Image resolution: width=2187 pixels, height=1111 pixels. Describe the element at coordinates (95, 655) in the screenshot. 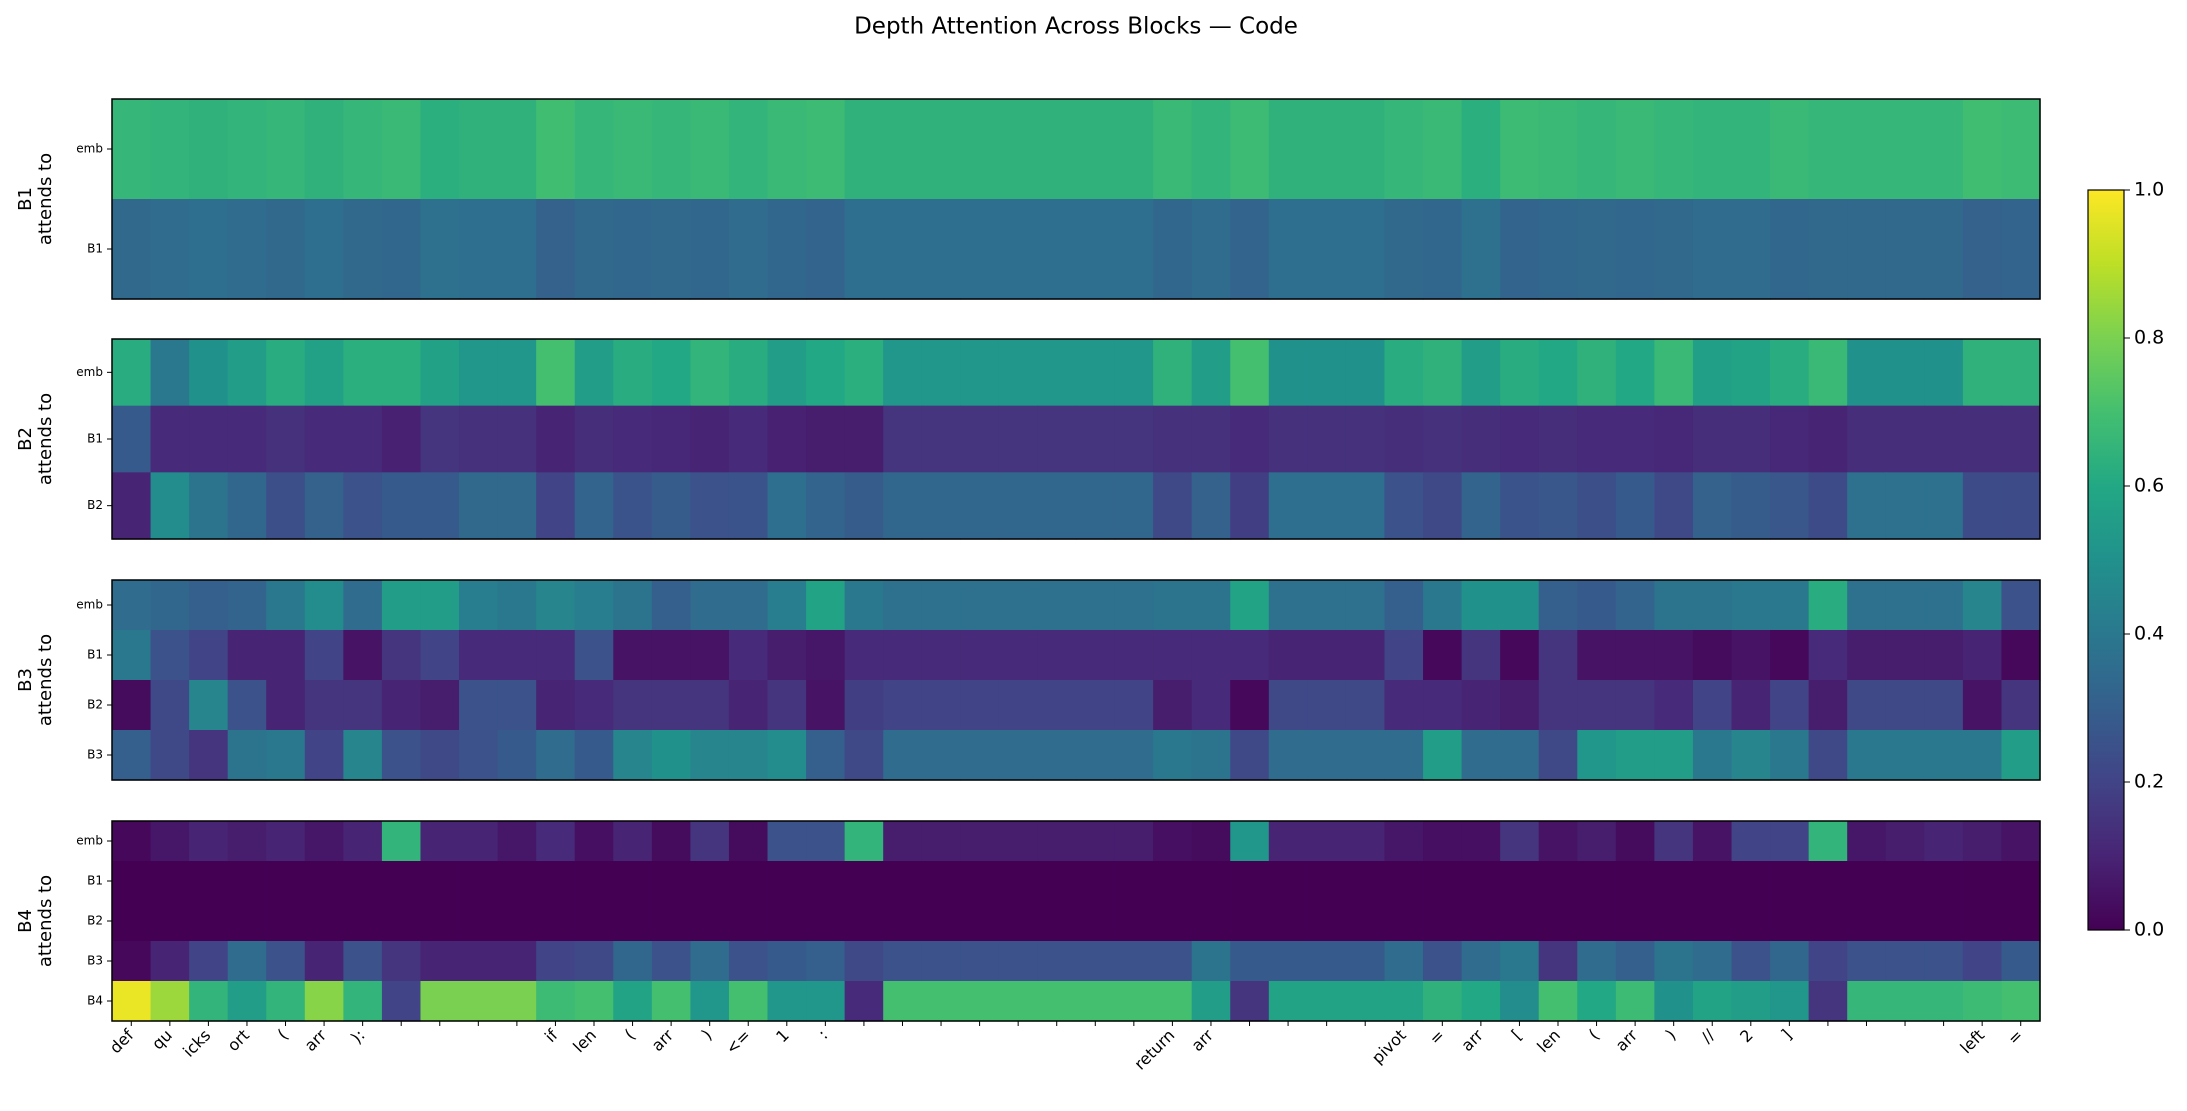

I see `row-label: B1` at that location.